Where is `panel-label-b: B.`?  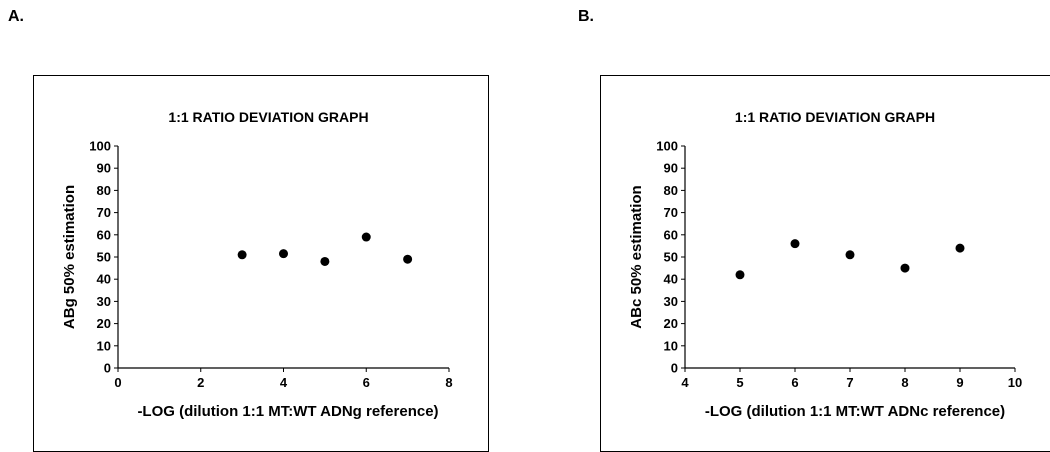
panel-label-b: B. is located at coordinates (586, 16).